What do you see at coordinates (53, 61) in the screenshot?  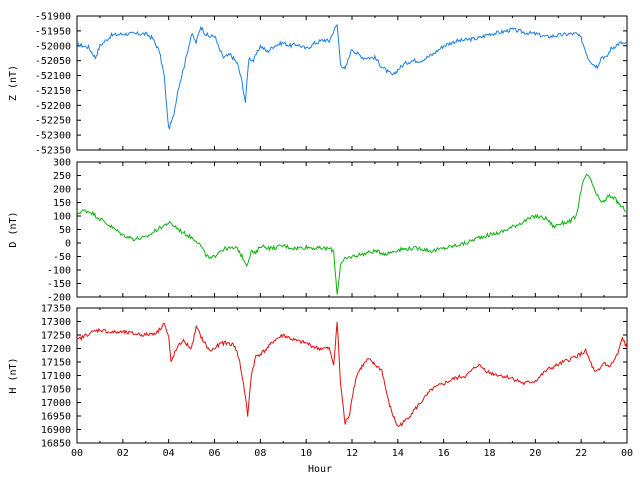 I see `panel-z-ytick-label: -52050` at bounding box center [53, 61].